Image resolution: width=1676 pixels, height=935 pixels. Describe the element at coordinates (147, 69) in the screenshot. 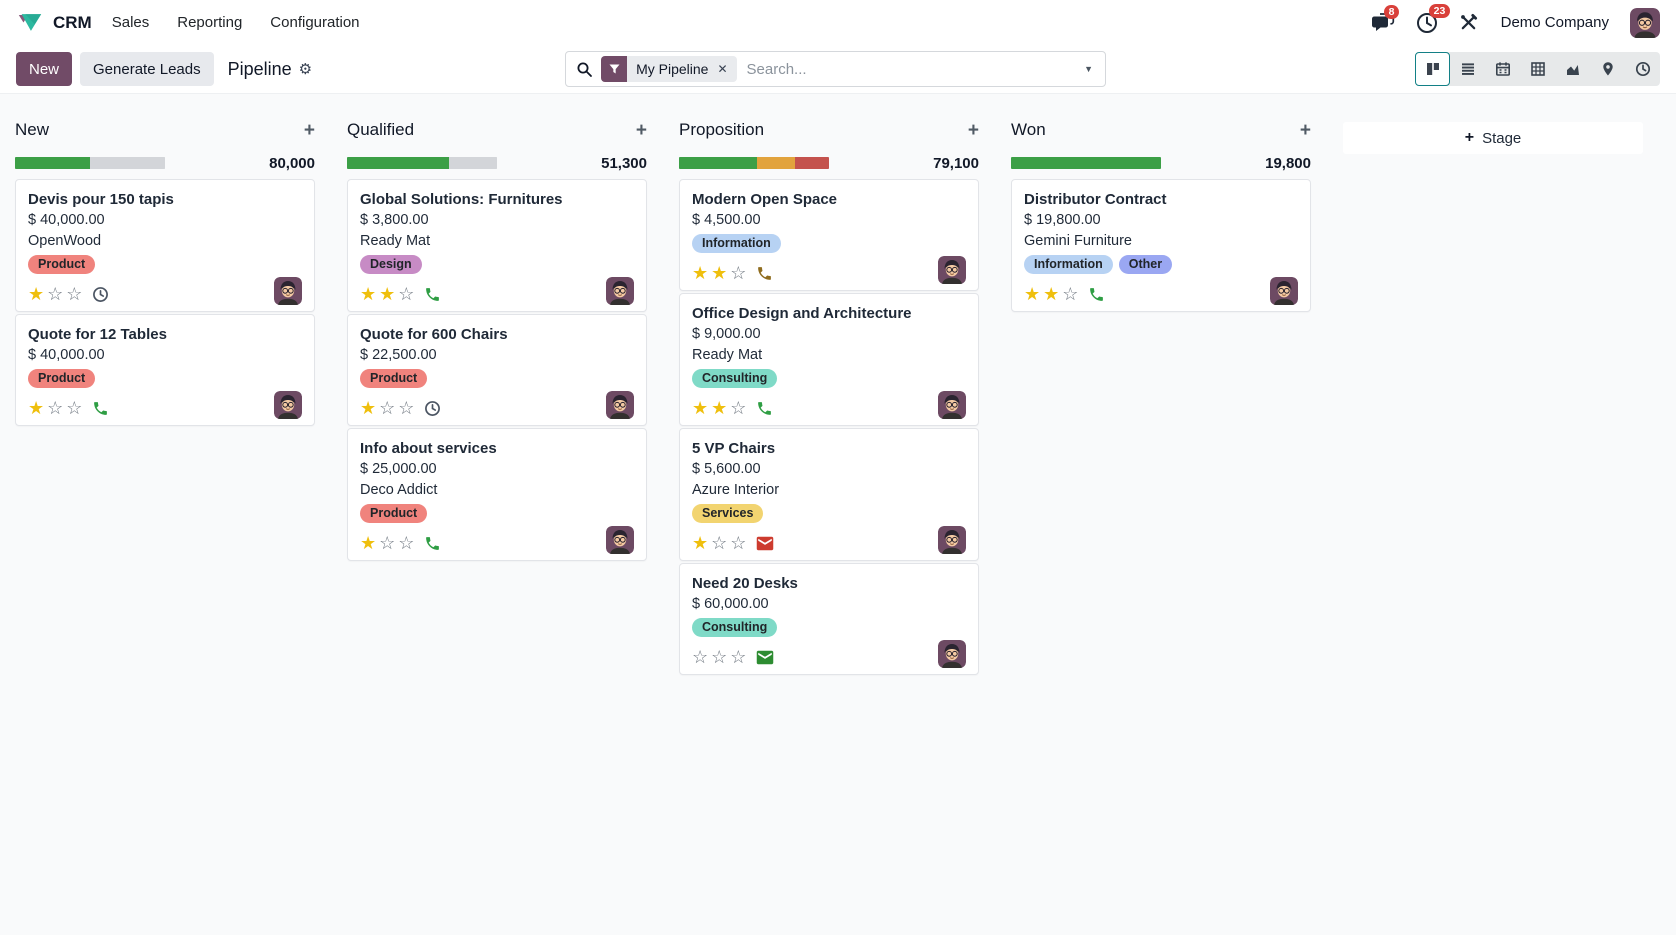

I see `generate-leads-button: Generate Leads` at that location.